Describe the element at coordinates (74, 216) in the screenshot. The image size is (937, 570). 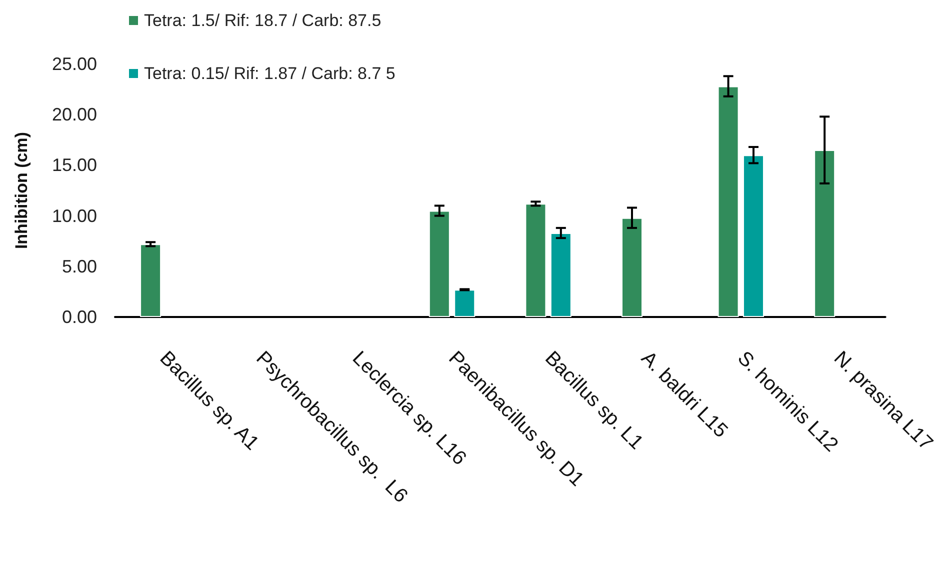
I see `y-tick-label: 10.00` at that location.